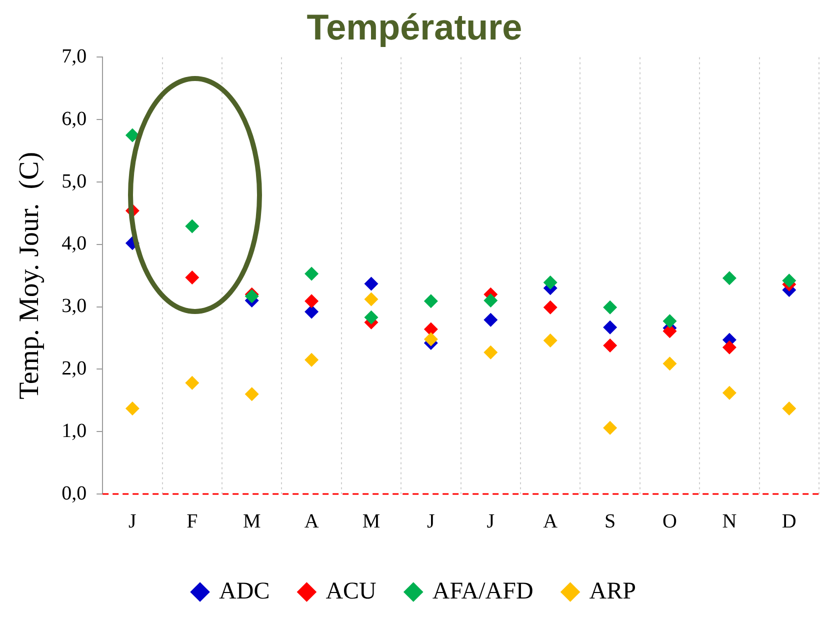  What do you see at coordinates (74, 306) in the screenshot?
I see `y-tick-label: 3,0` at bounding box center [74, 306].